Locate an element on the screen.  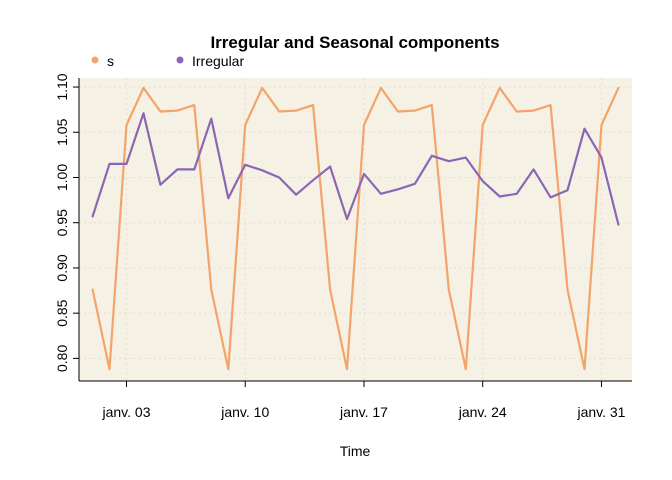
x-axis-label: Time is located at coordinates (355, 451).